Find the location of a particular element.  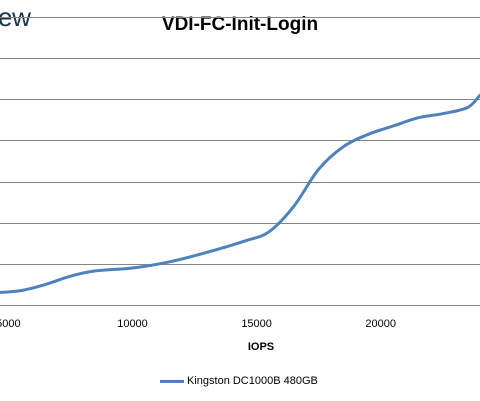

x-axis-title: IOPS is located at coordinates (261, 347).